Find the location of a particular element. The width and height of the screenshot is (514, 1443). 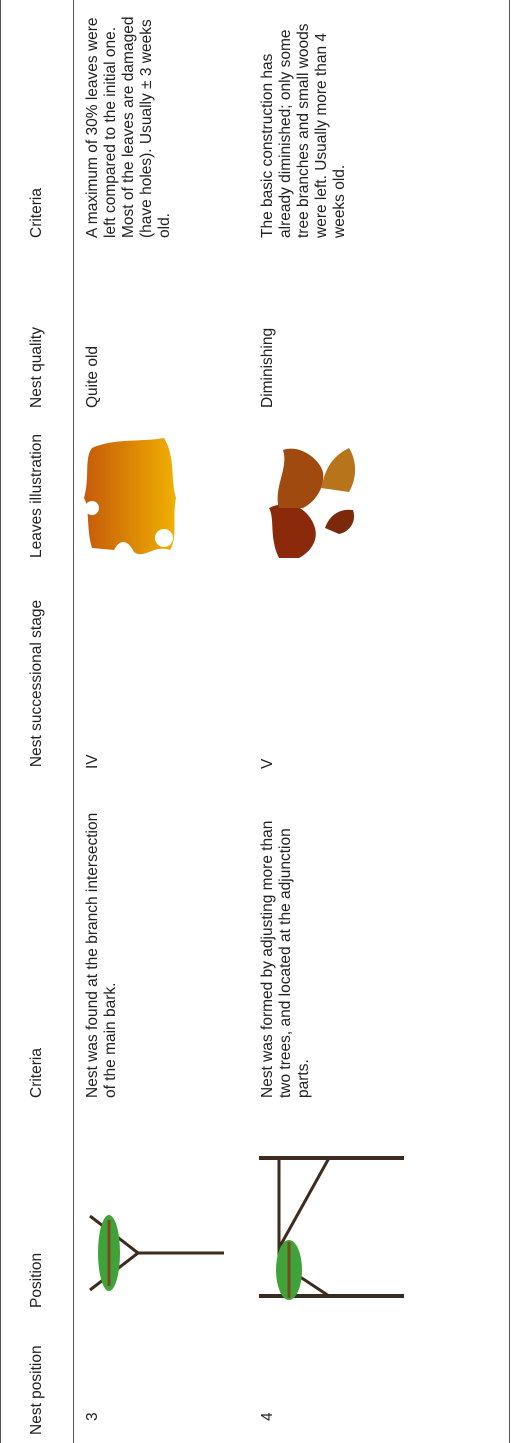

cell: 3 is located at coordinates (92, 1416).